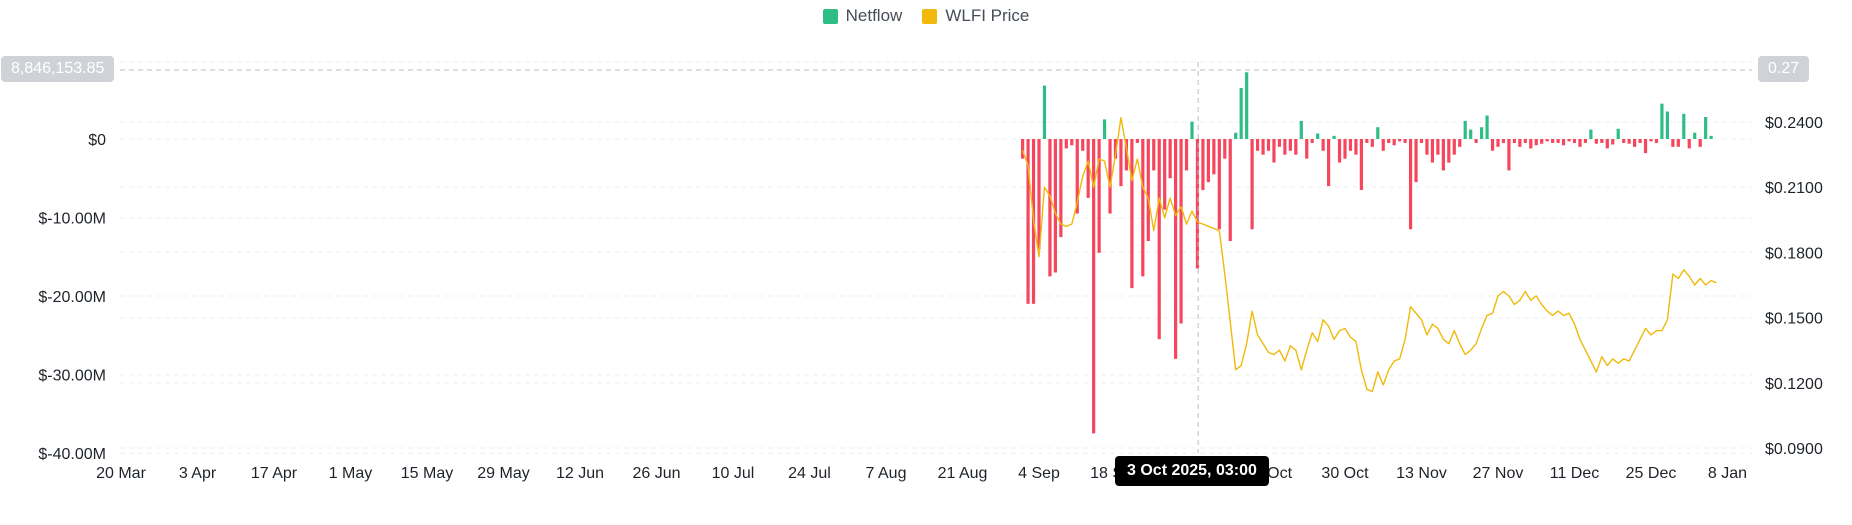 Image resolution: width=1852 pixels, height=525 pixels. Describe the element at coordinates (862, 16) in the screenshot. I see `legend-item-netflow: Netflow` at that location.